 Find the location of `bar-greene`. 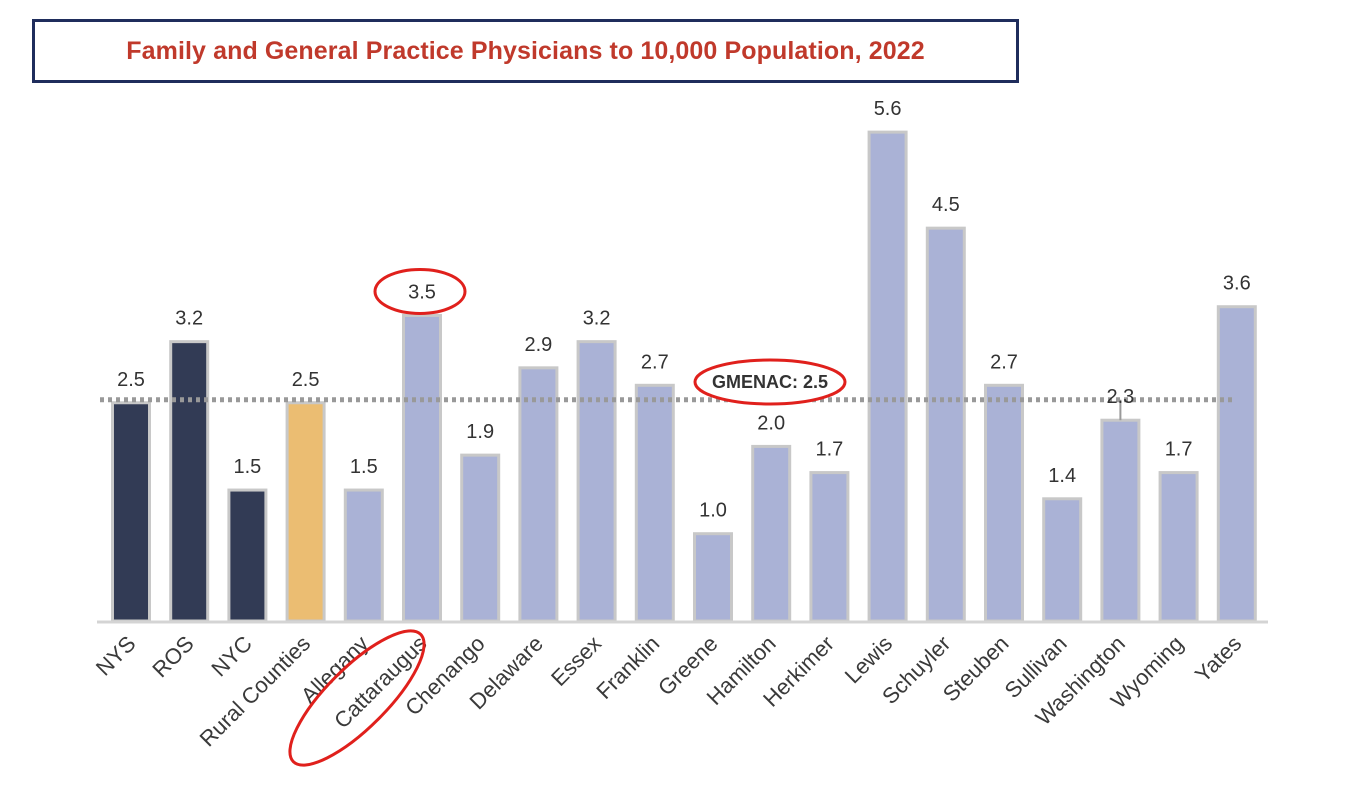

bar-greene is located at coordinates (713, 577).